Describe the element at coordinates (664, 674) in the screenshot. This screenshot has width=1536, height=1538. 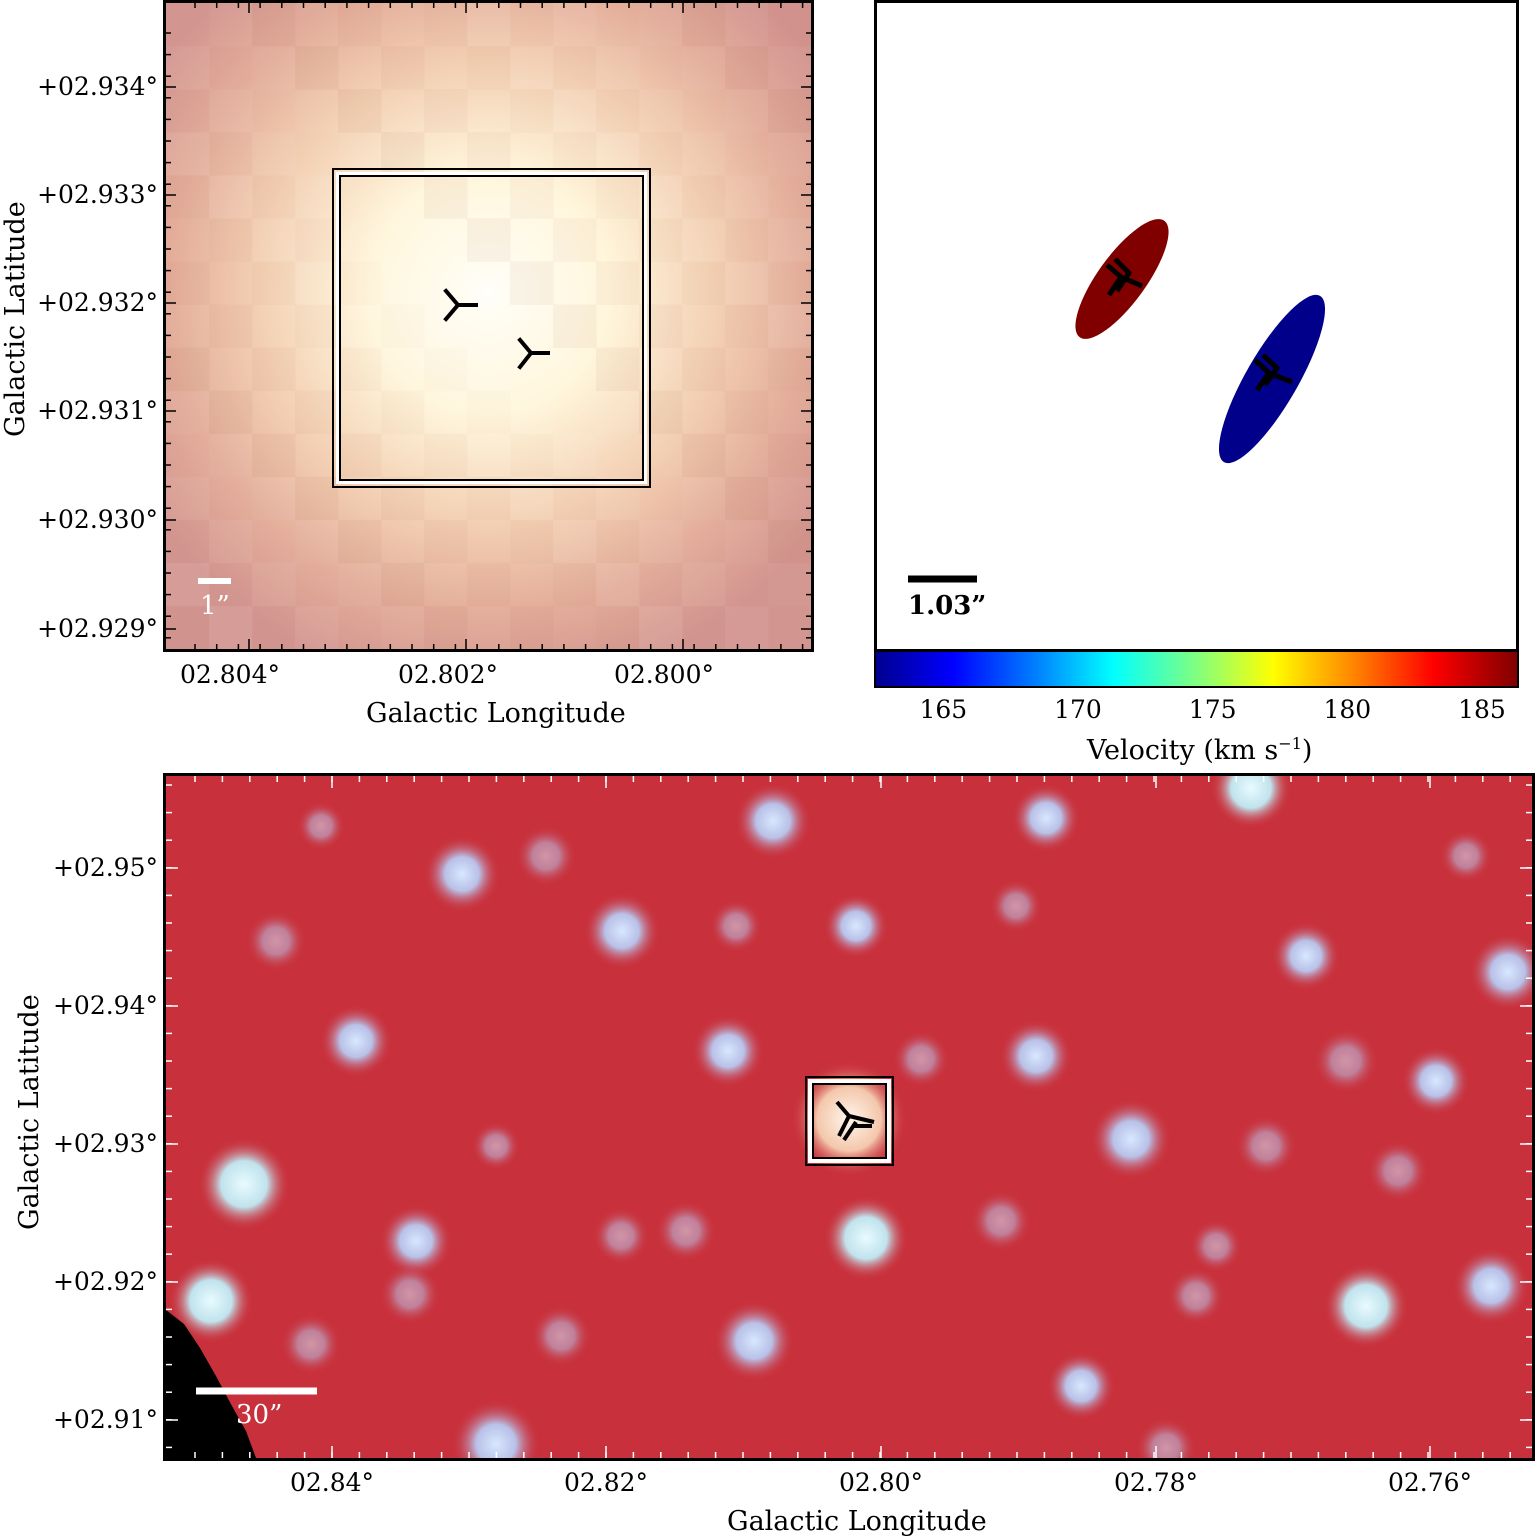
I see `x-tick-label: 02.800°` at that location.